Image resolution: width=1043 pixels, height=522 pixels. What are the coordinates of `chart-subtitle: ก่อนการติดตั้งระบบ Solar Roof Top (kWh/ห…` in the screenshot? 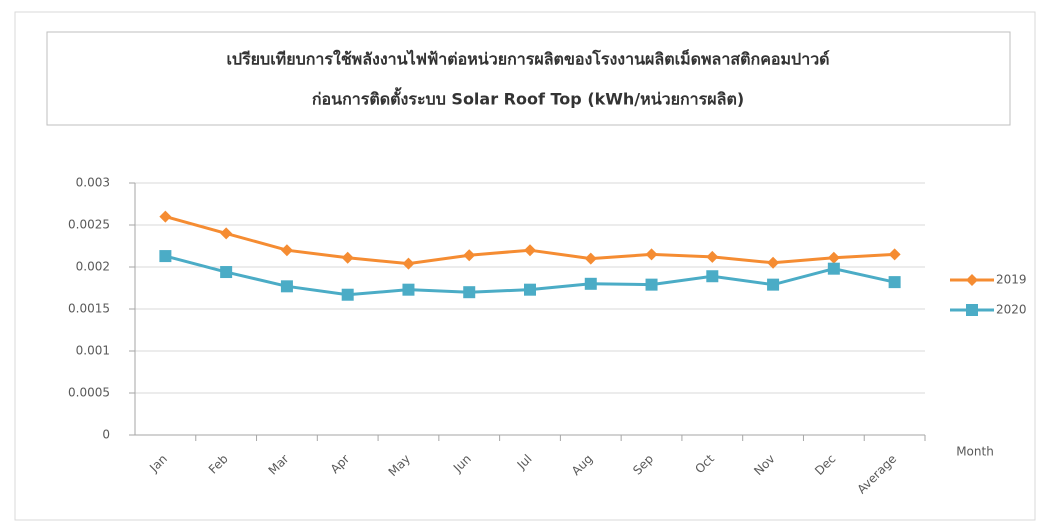 It's located at (528, 98).